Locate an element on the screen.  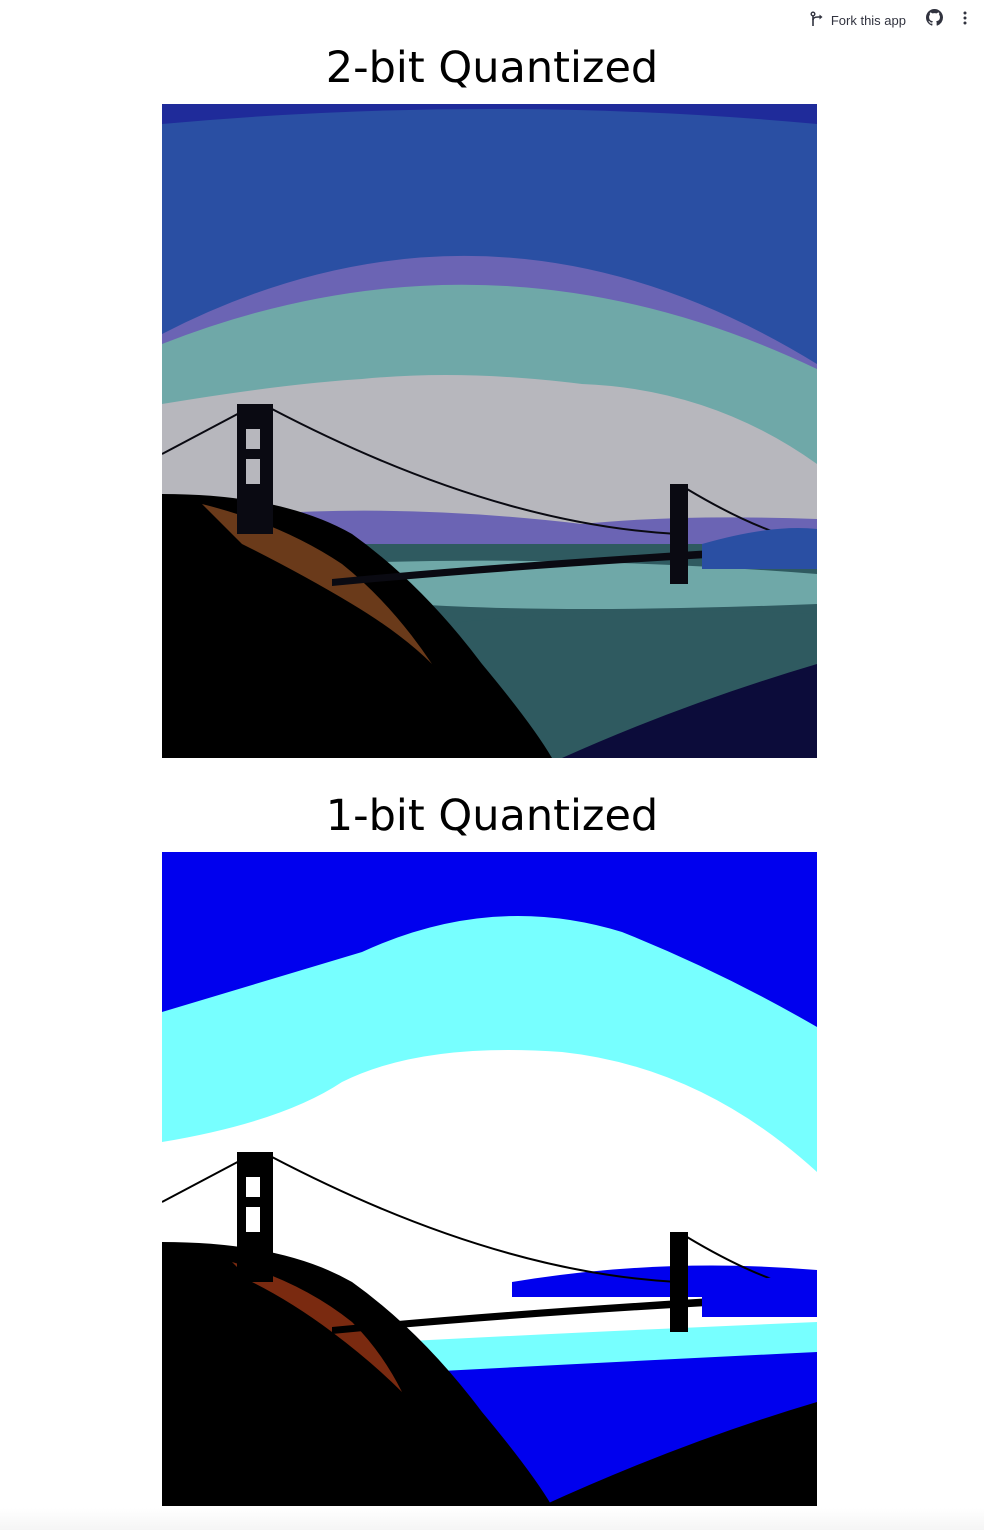
github-button is located at coordinates (934, 20).